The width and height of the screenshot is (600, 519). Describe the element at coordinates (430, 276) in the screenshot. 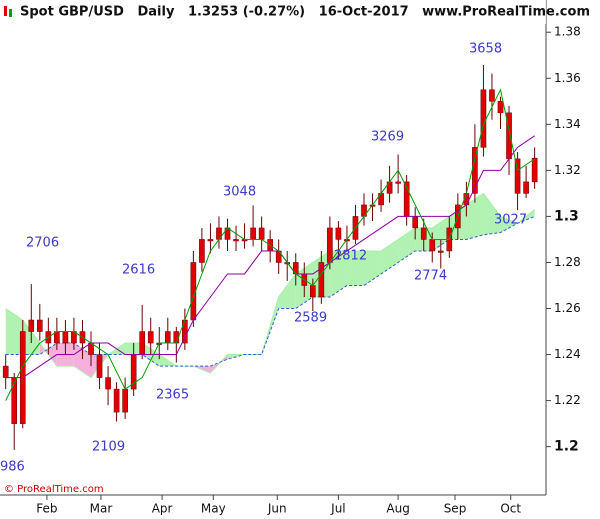

I see `annotation: 2774` at that location.